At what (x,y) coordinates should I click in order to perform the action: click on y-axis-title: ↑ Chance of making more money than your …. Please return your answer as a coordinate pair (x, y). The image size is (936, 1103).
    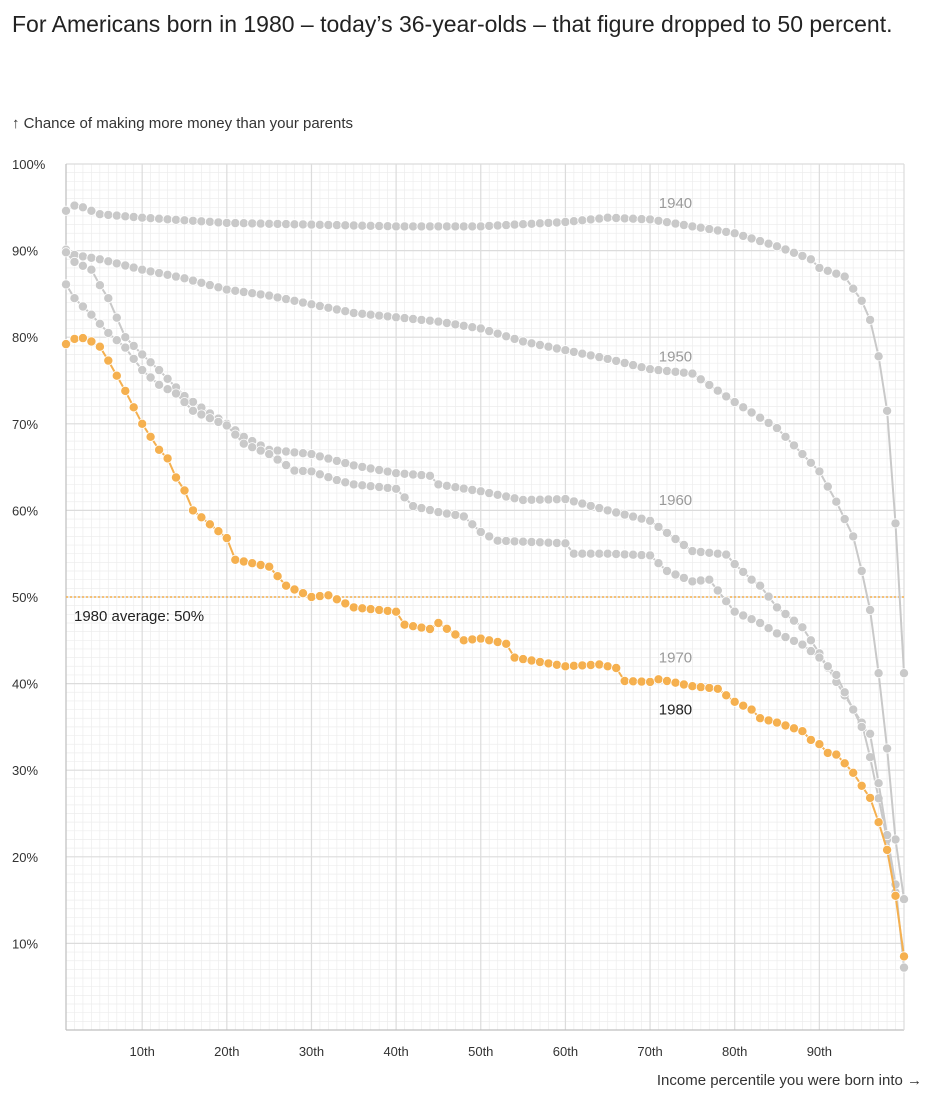
    Looking at the image, I should click on (183, 123).